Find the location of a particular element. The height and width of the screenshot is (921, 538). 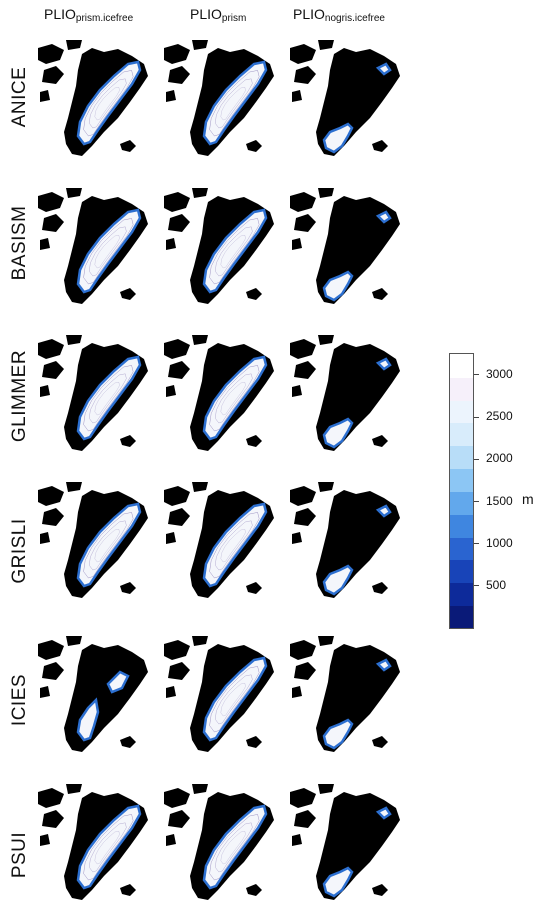

map-icies-col1 is located at coordinates (100, 698).